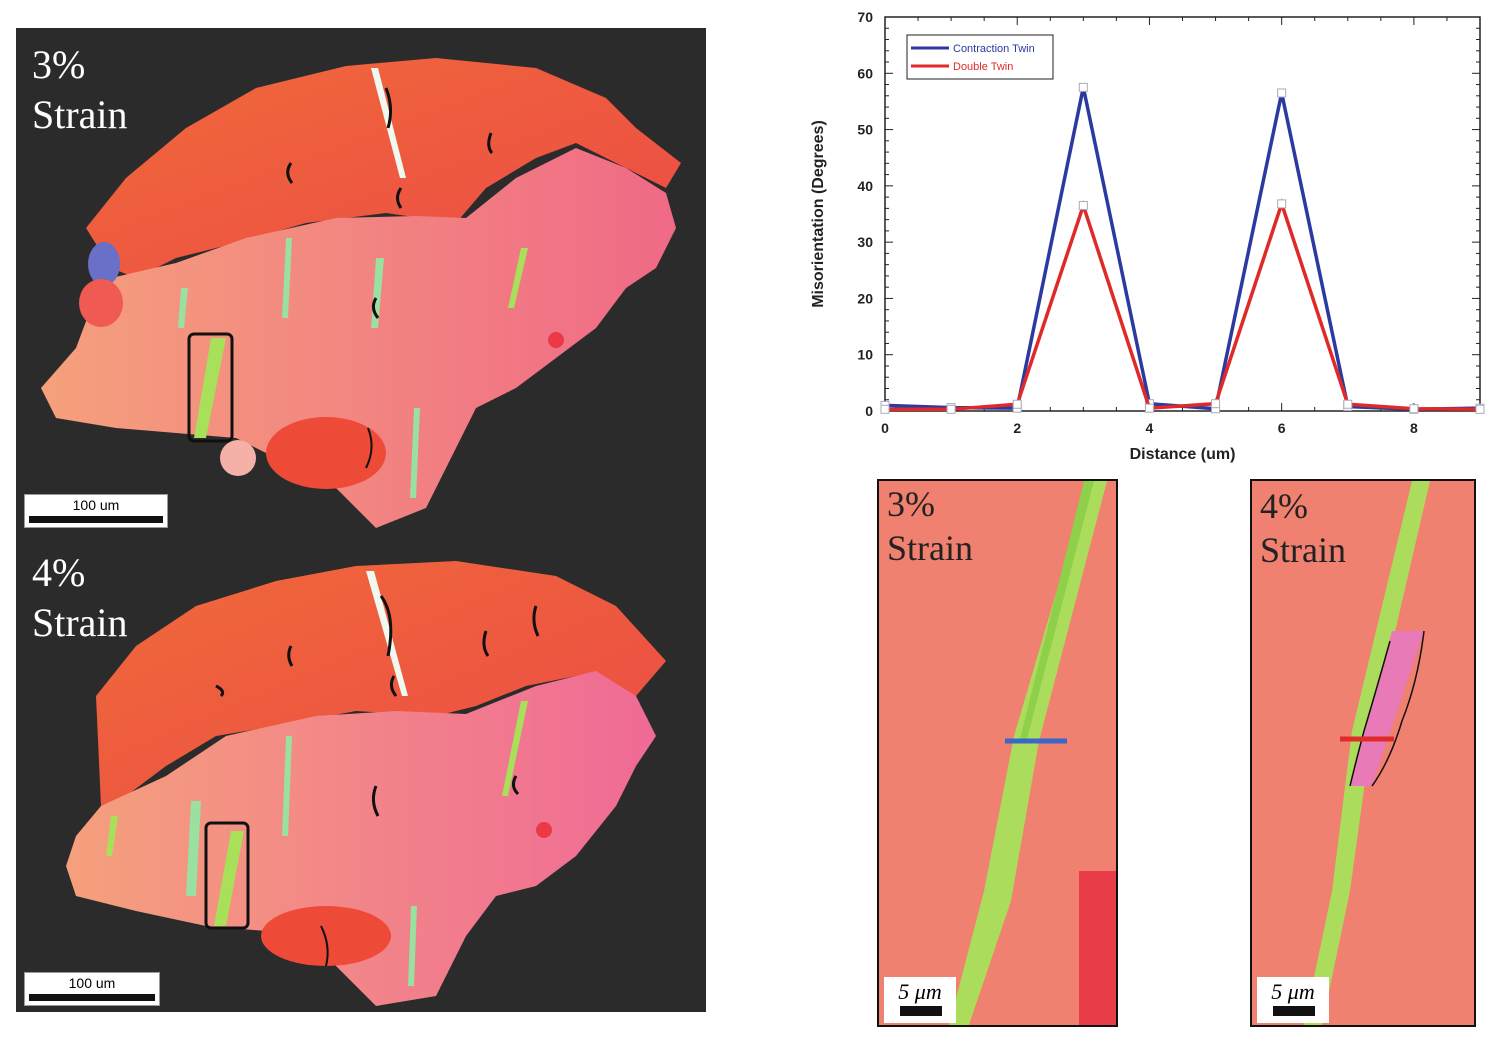 Image resolution: width=1499 pixels, height=1046 pixels. What do you see at coordinates (865, 355) in the screenshot?
I see `y-tick-label: 10` at bounding box center [865, 355].